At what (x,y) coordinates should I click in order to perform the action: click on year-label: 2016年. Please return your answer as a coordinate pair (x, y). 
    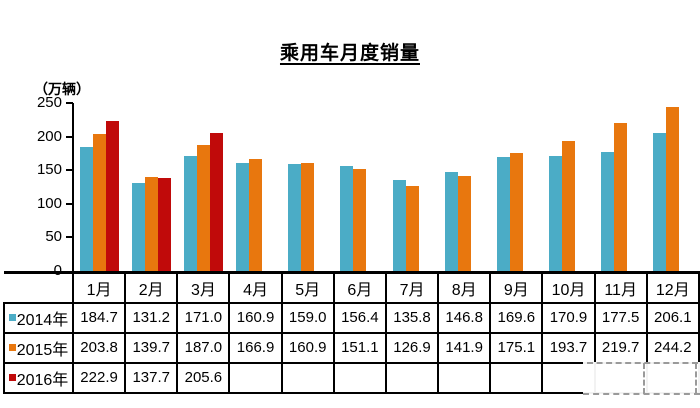
    Looking at the image, I should click on (42, 380).